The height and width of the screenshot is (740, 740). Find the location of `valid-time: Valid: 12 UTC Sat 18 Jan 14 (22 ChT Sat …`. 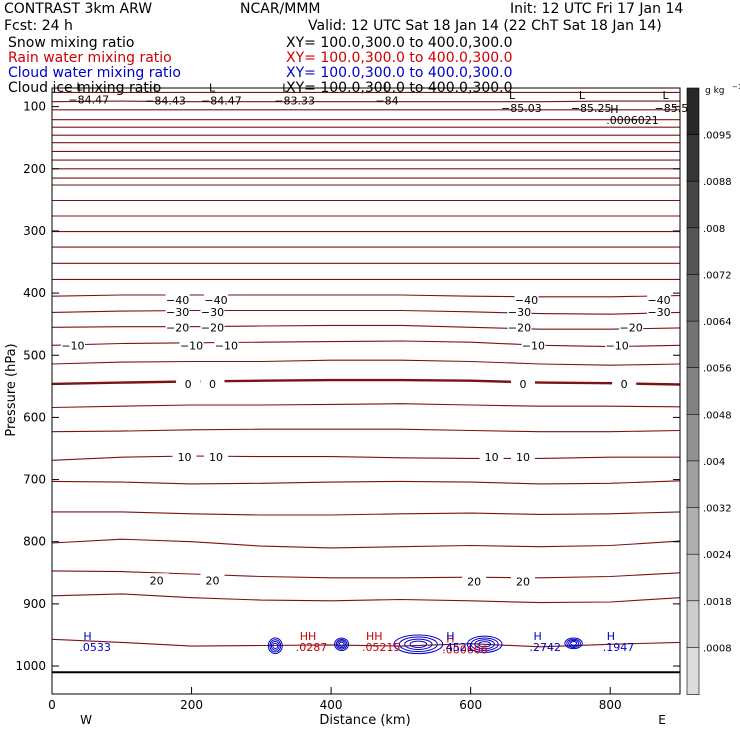

valid-time: Valid: 12 UTC Sat 18 Jan 14 (22 ChT Sat … is located at coordinates (485, 26).